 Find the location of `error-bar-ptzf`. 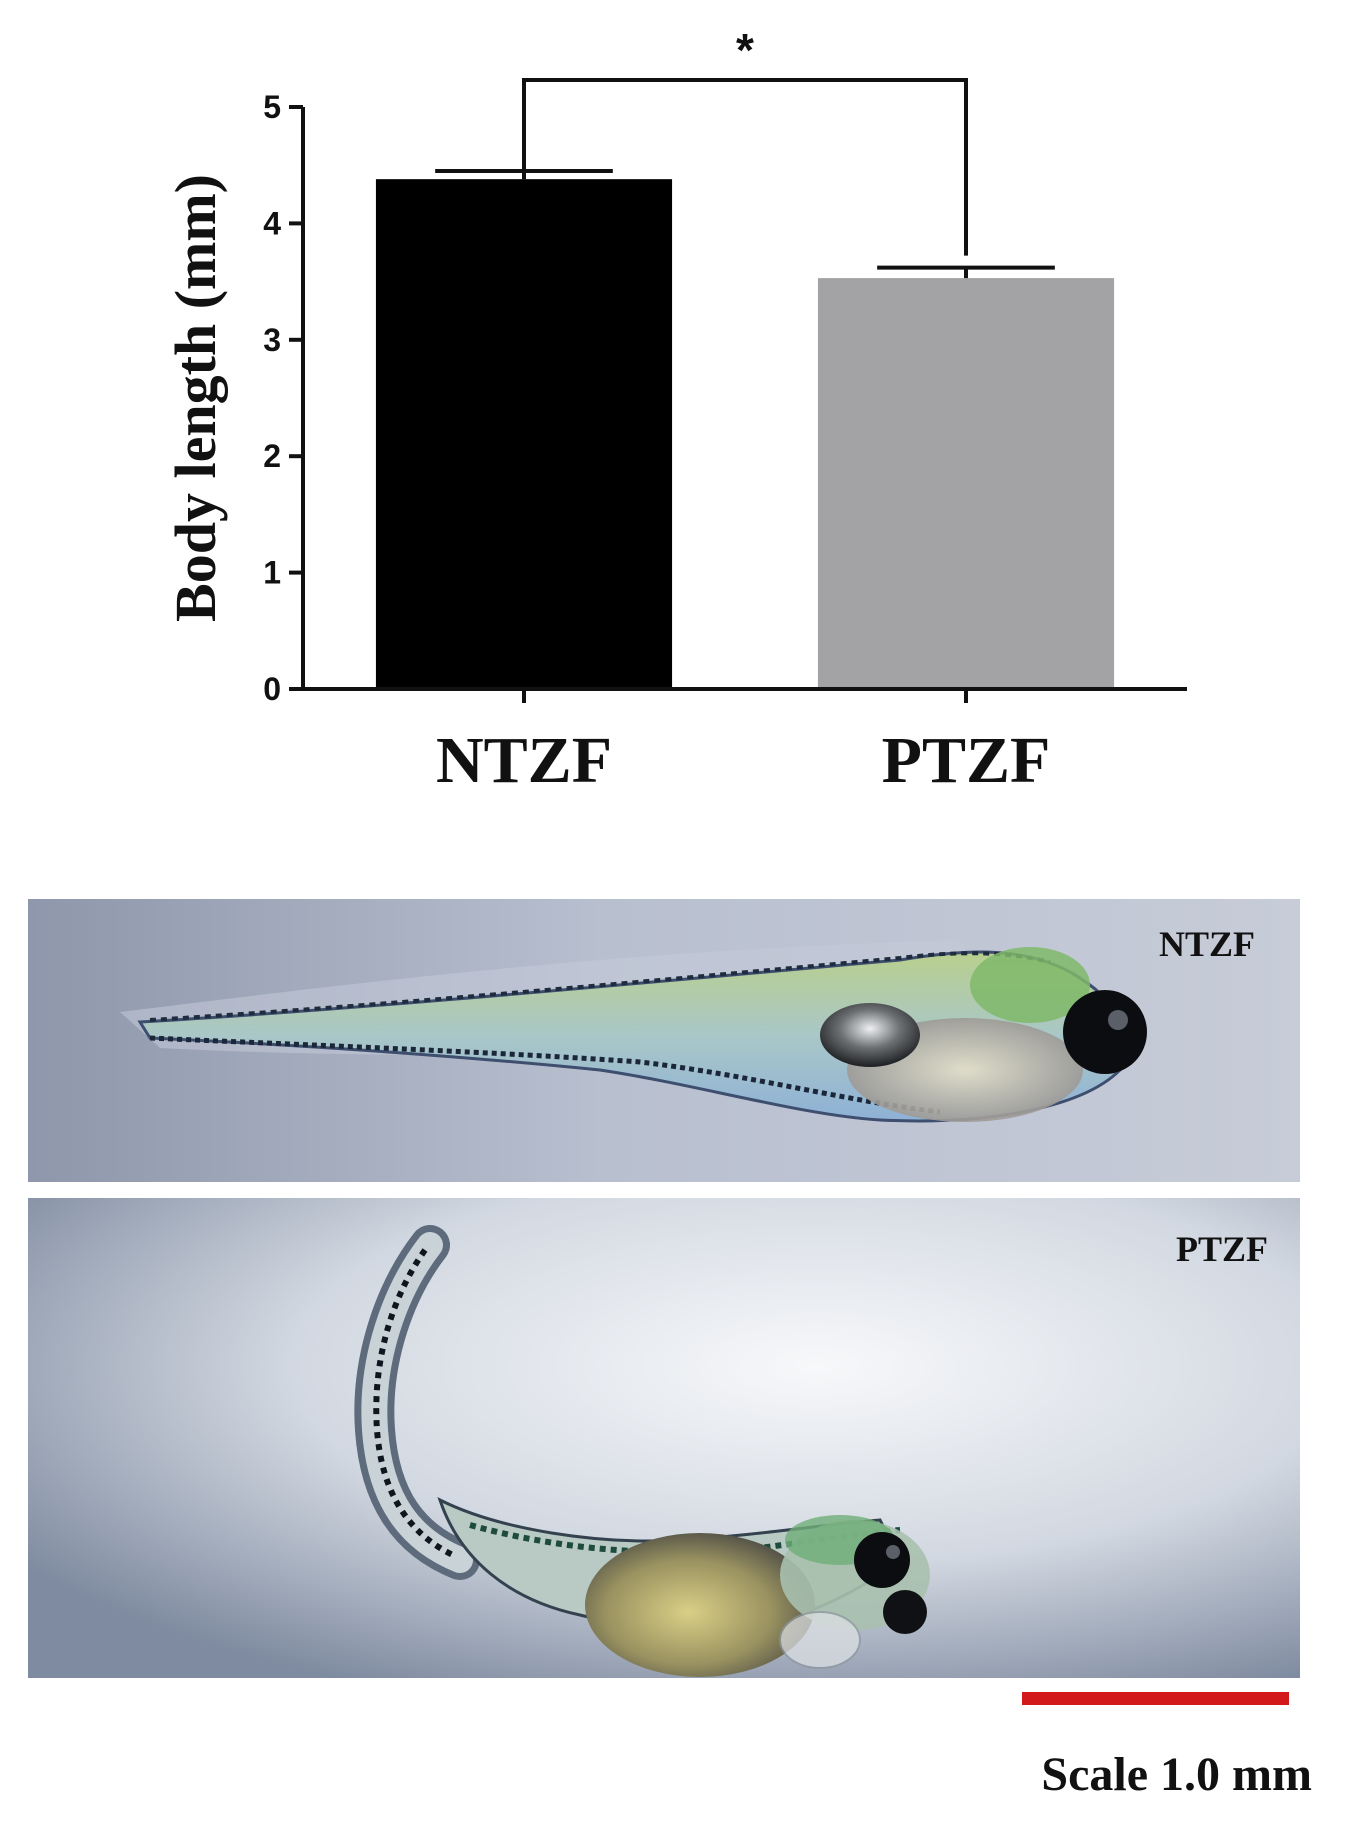

error-bar-ptzf is located at coordinates (966, 272).